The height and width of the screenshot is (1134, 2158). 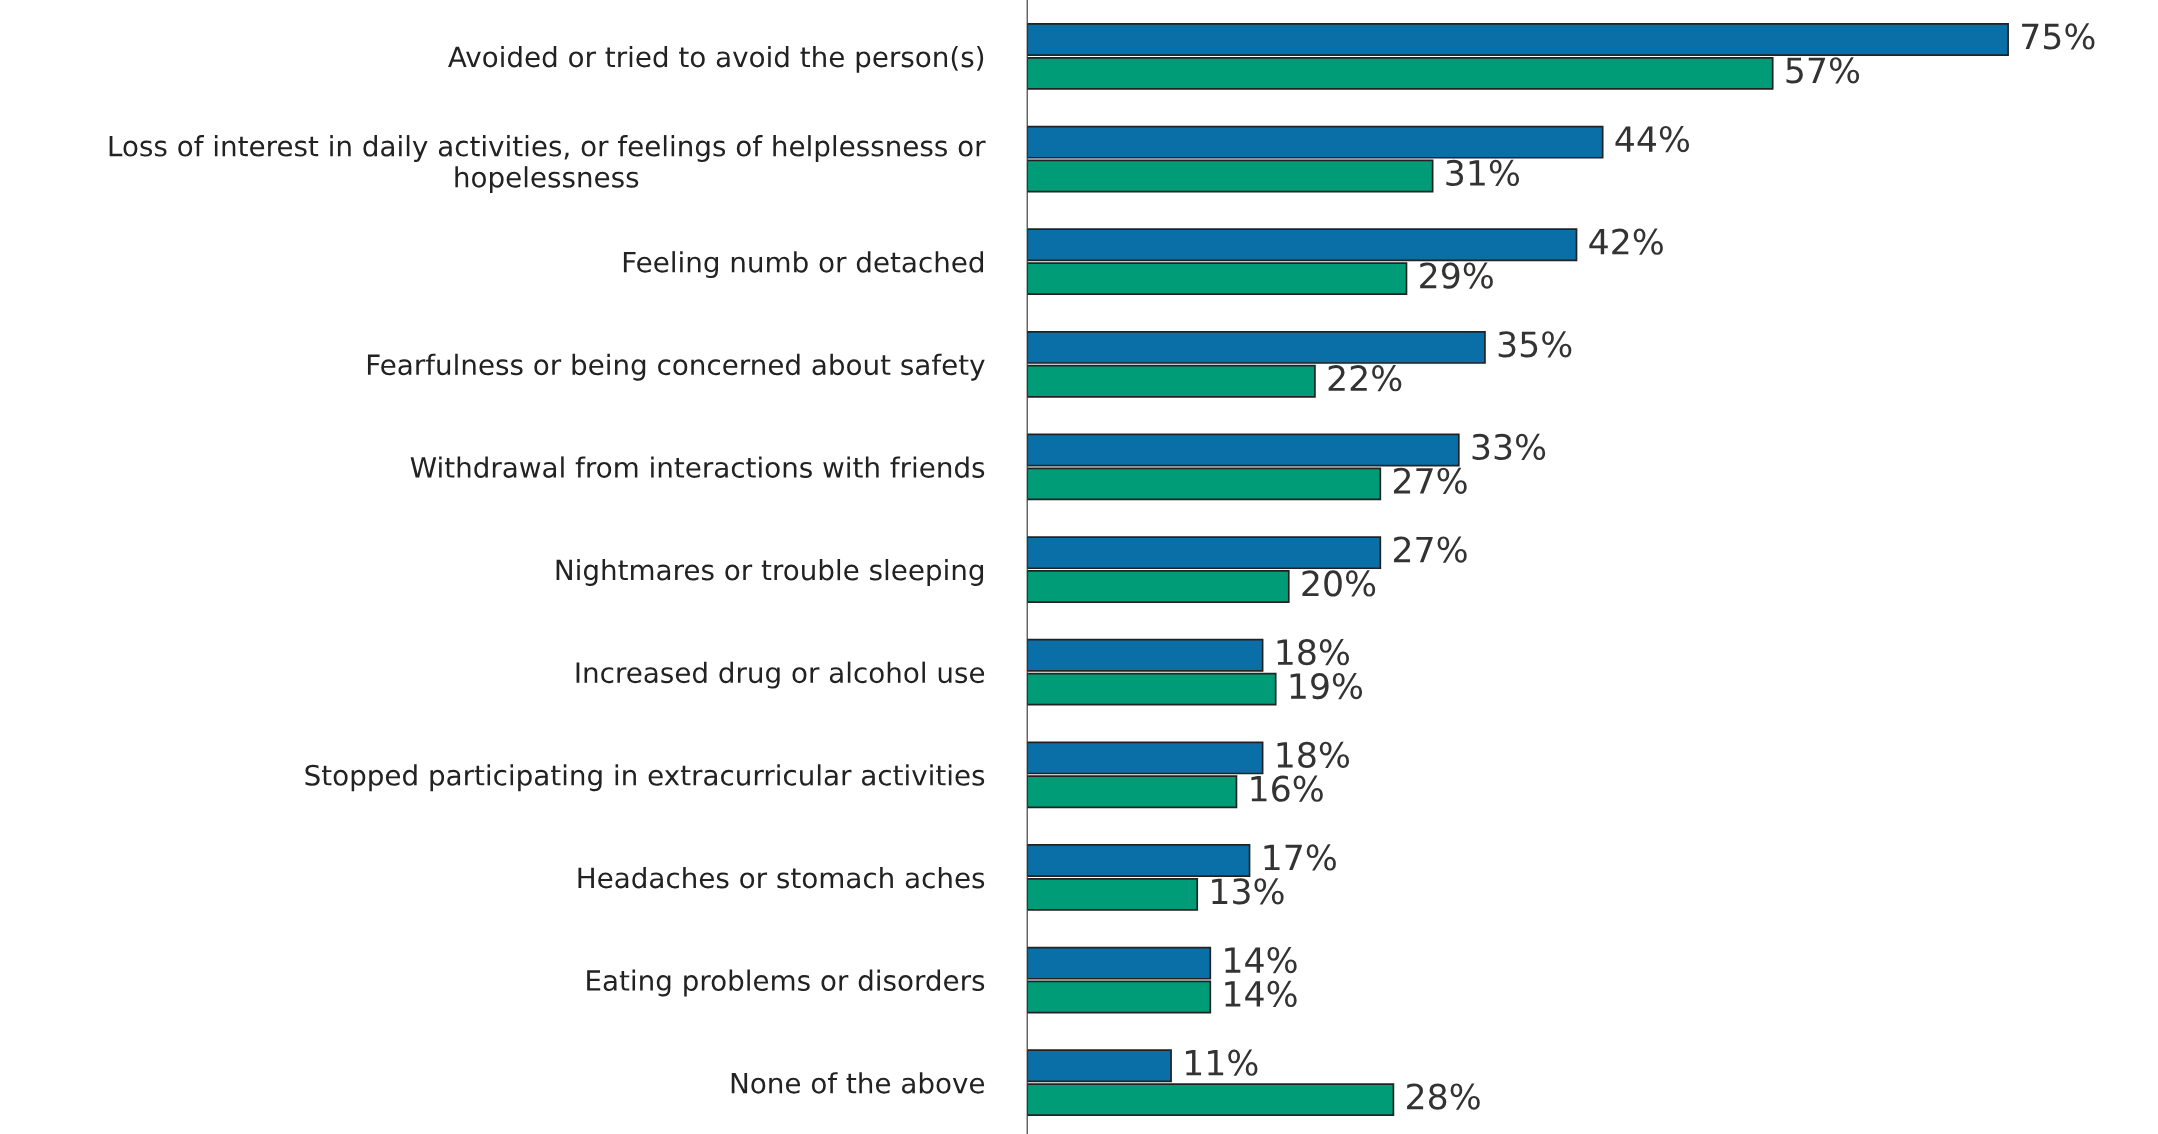 I want to click on y-tick-label: Withdrawal from interactions with friends, so click(x=697, y=467).